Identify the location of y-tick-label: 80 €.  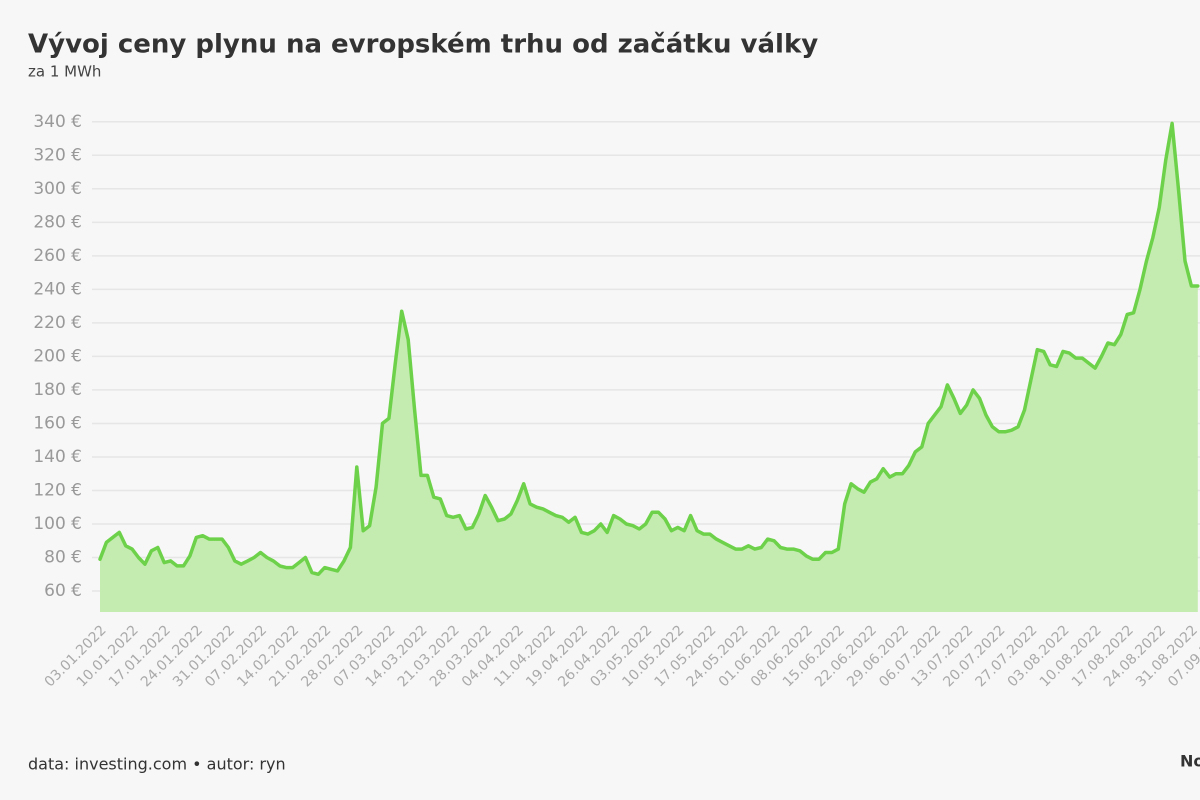
(63, 558).